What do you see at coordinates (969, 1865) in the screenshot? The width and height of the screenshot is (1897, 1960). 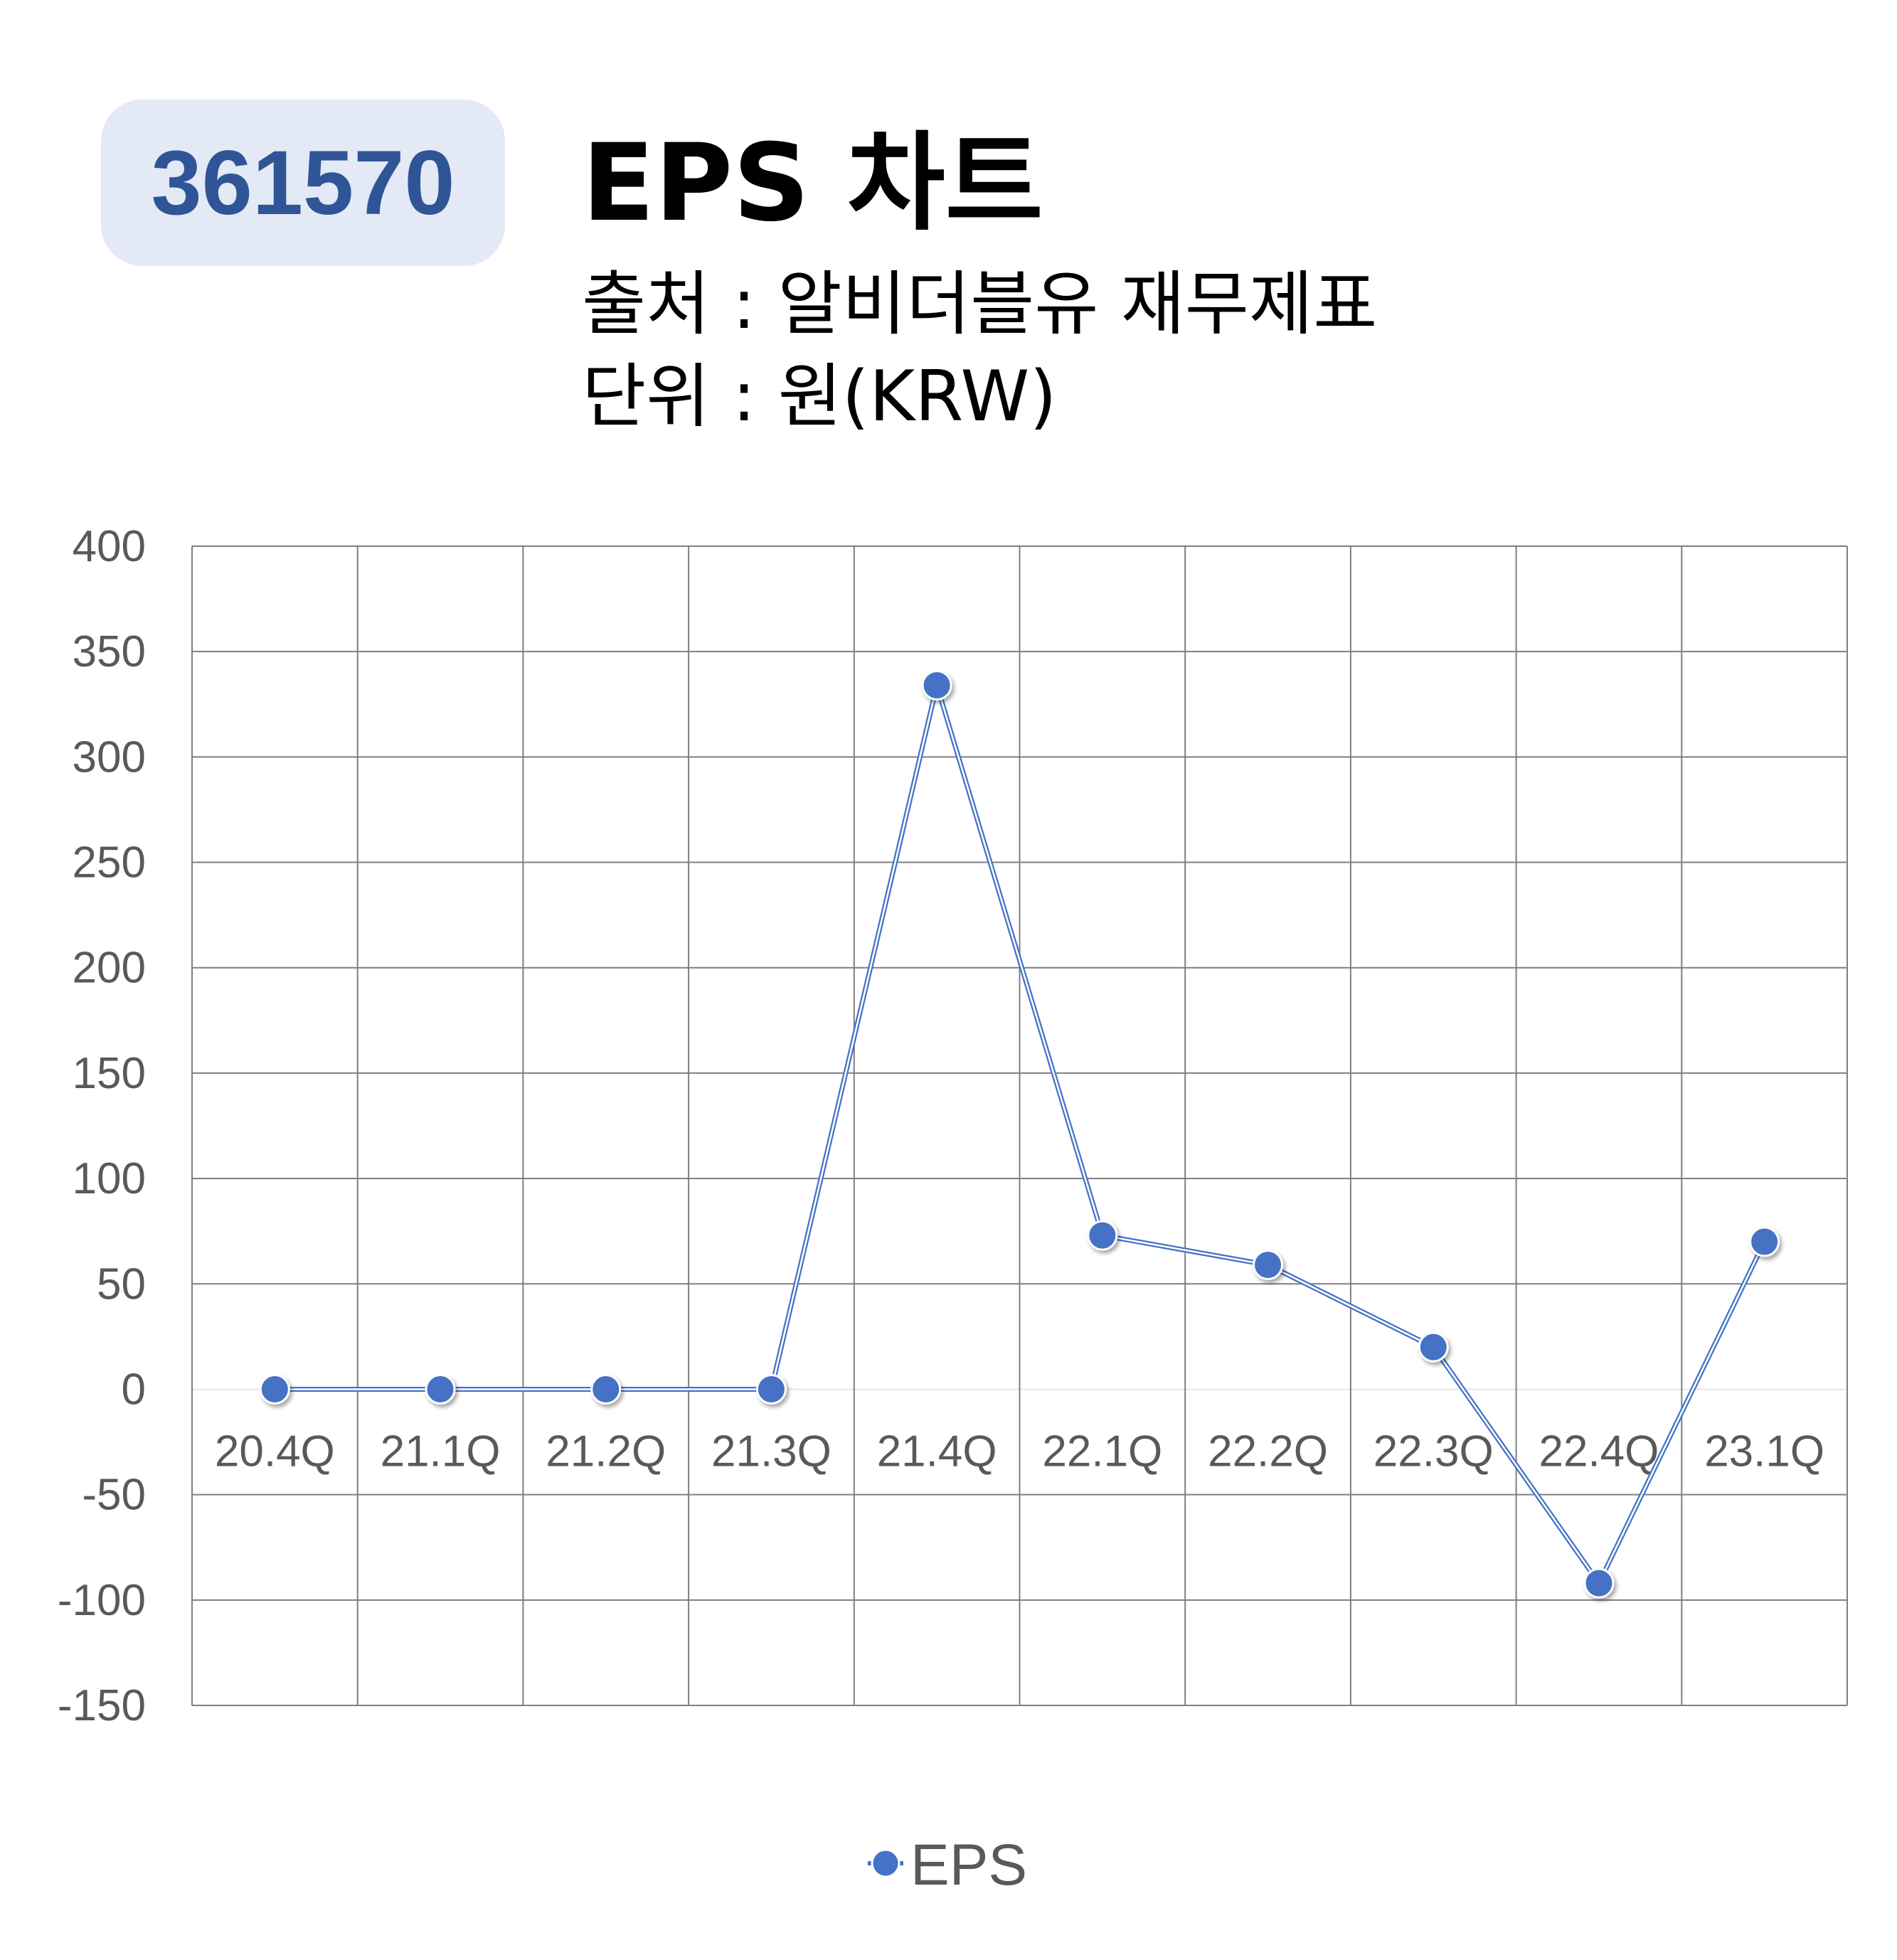 I see `legend-label: EPS` at bounding box center [969, 1865].